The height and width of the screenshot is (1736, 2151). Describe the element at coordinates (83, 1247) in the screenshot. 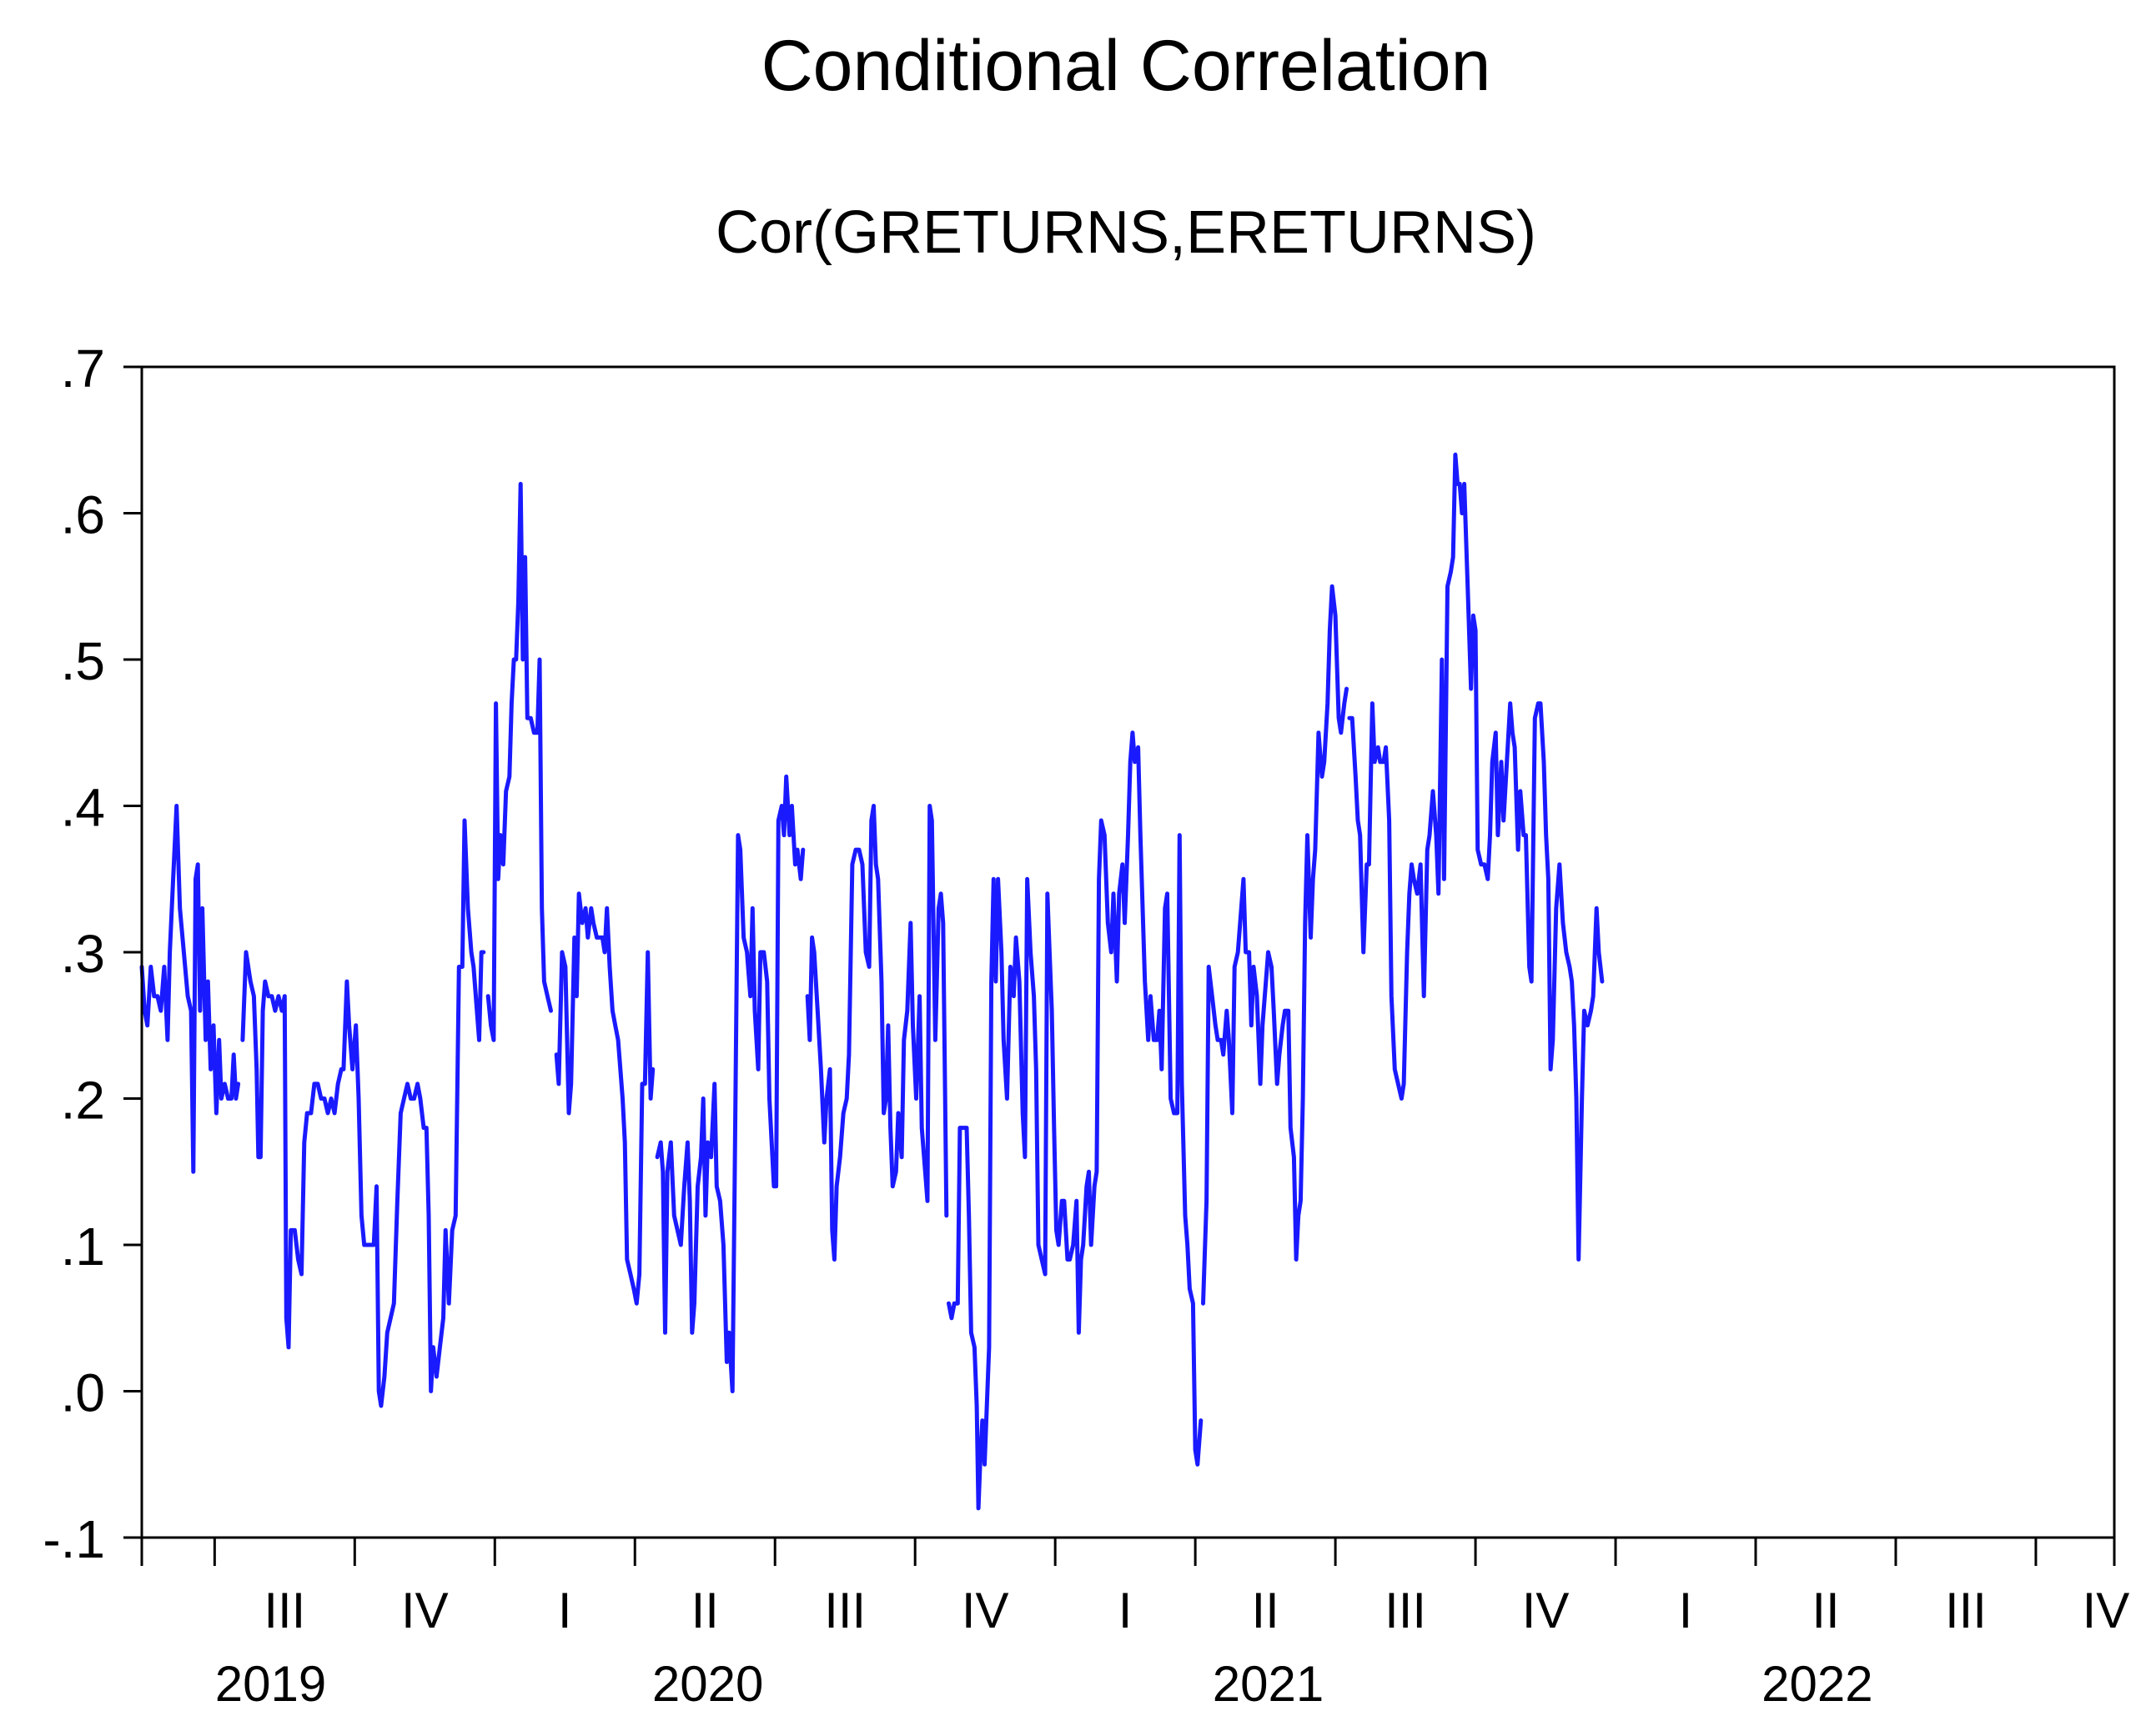

I see `y-tick-label: .1` at that location.